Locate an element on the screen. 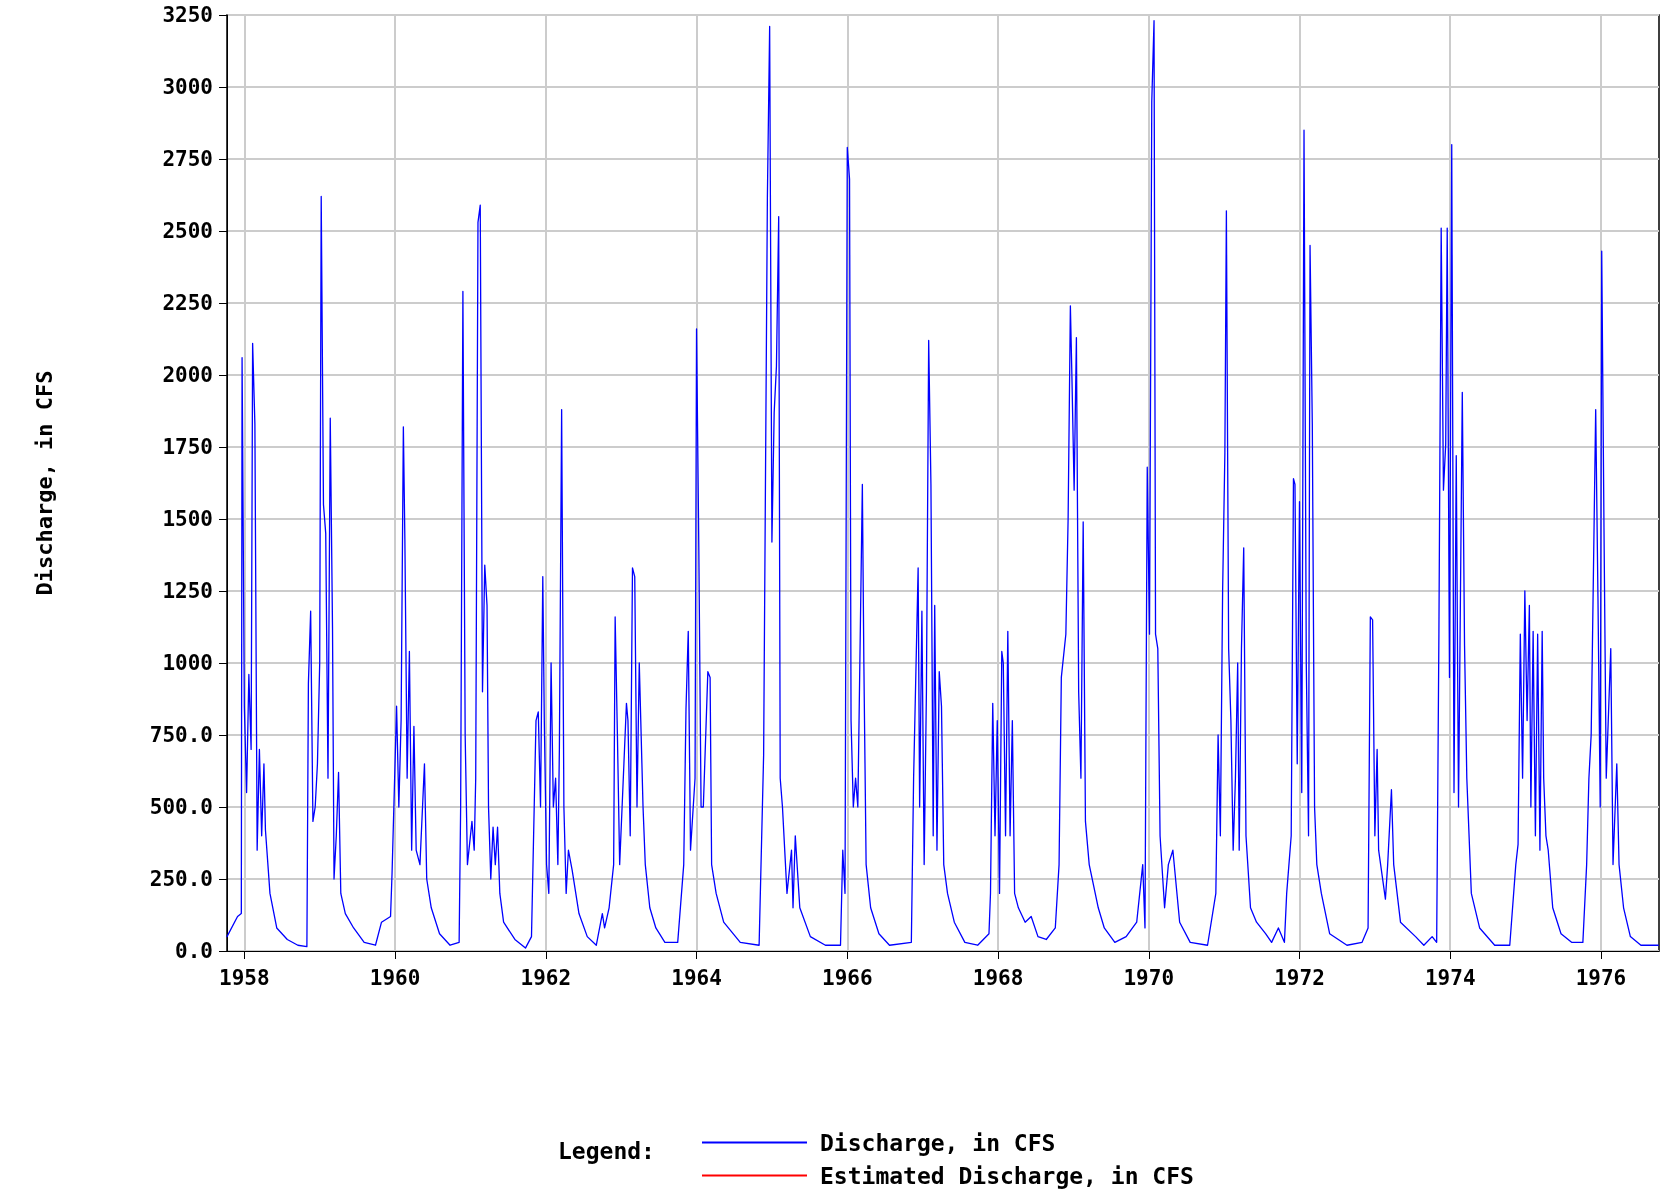 This screenshot has height=1200, width=1680. x-tick-label: 1970 is located at coordinates (1149, 977).